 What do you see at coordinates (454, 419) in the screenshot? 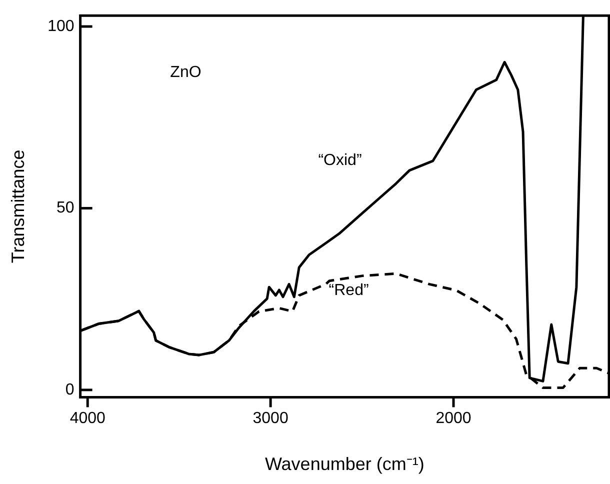
I see `x-tick-label: 2000` at bounding box center [454, 419].